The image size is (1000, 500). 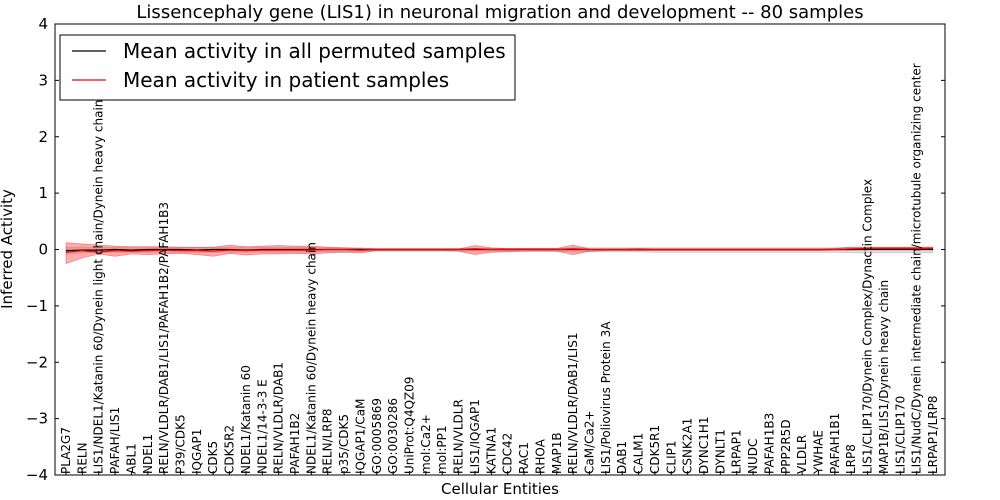 What do you see at coordinates (508, 453) in the screenshot?
I see `x-tick-label: CDC42` at bounding box center [508, 453].